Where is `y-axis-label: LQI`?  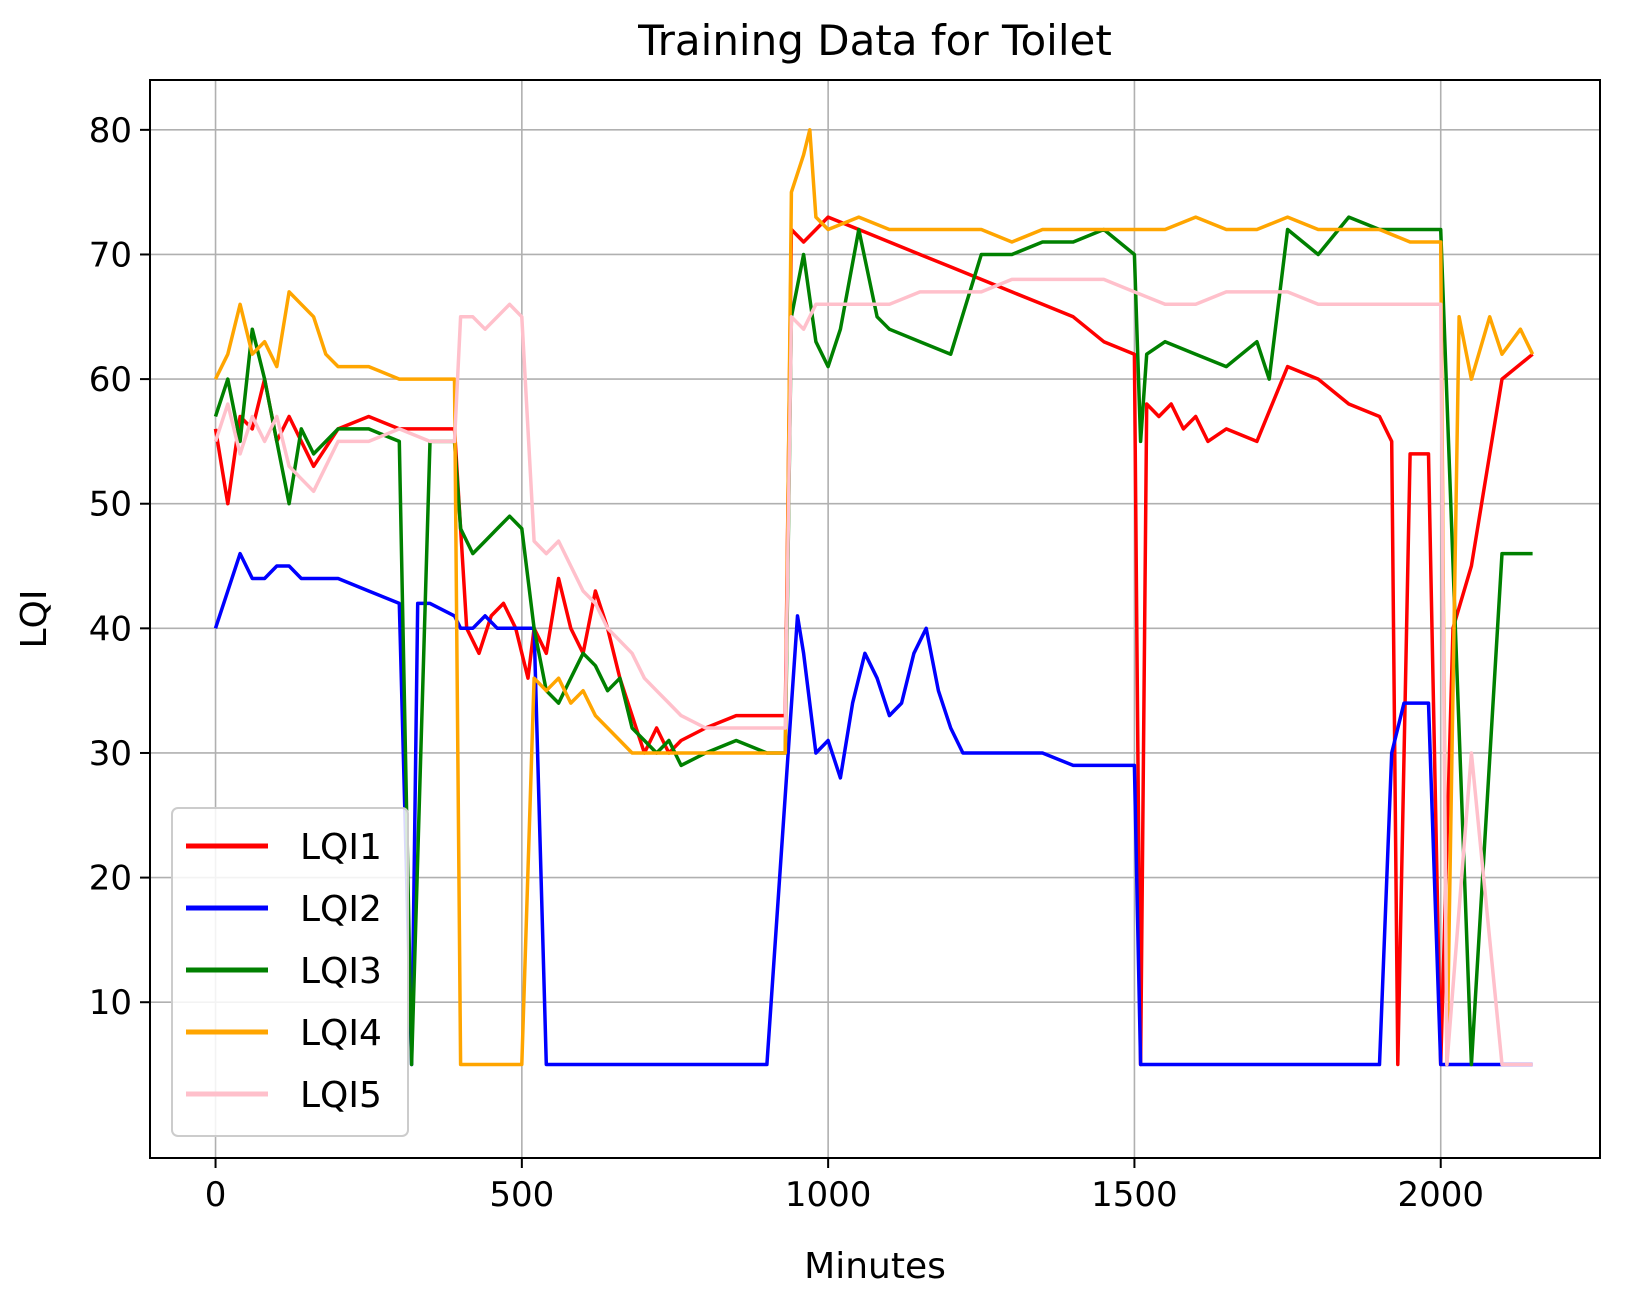
y-axis-label: LQI is located at coordinates (34, 618).